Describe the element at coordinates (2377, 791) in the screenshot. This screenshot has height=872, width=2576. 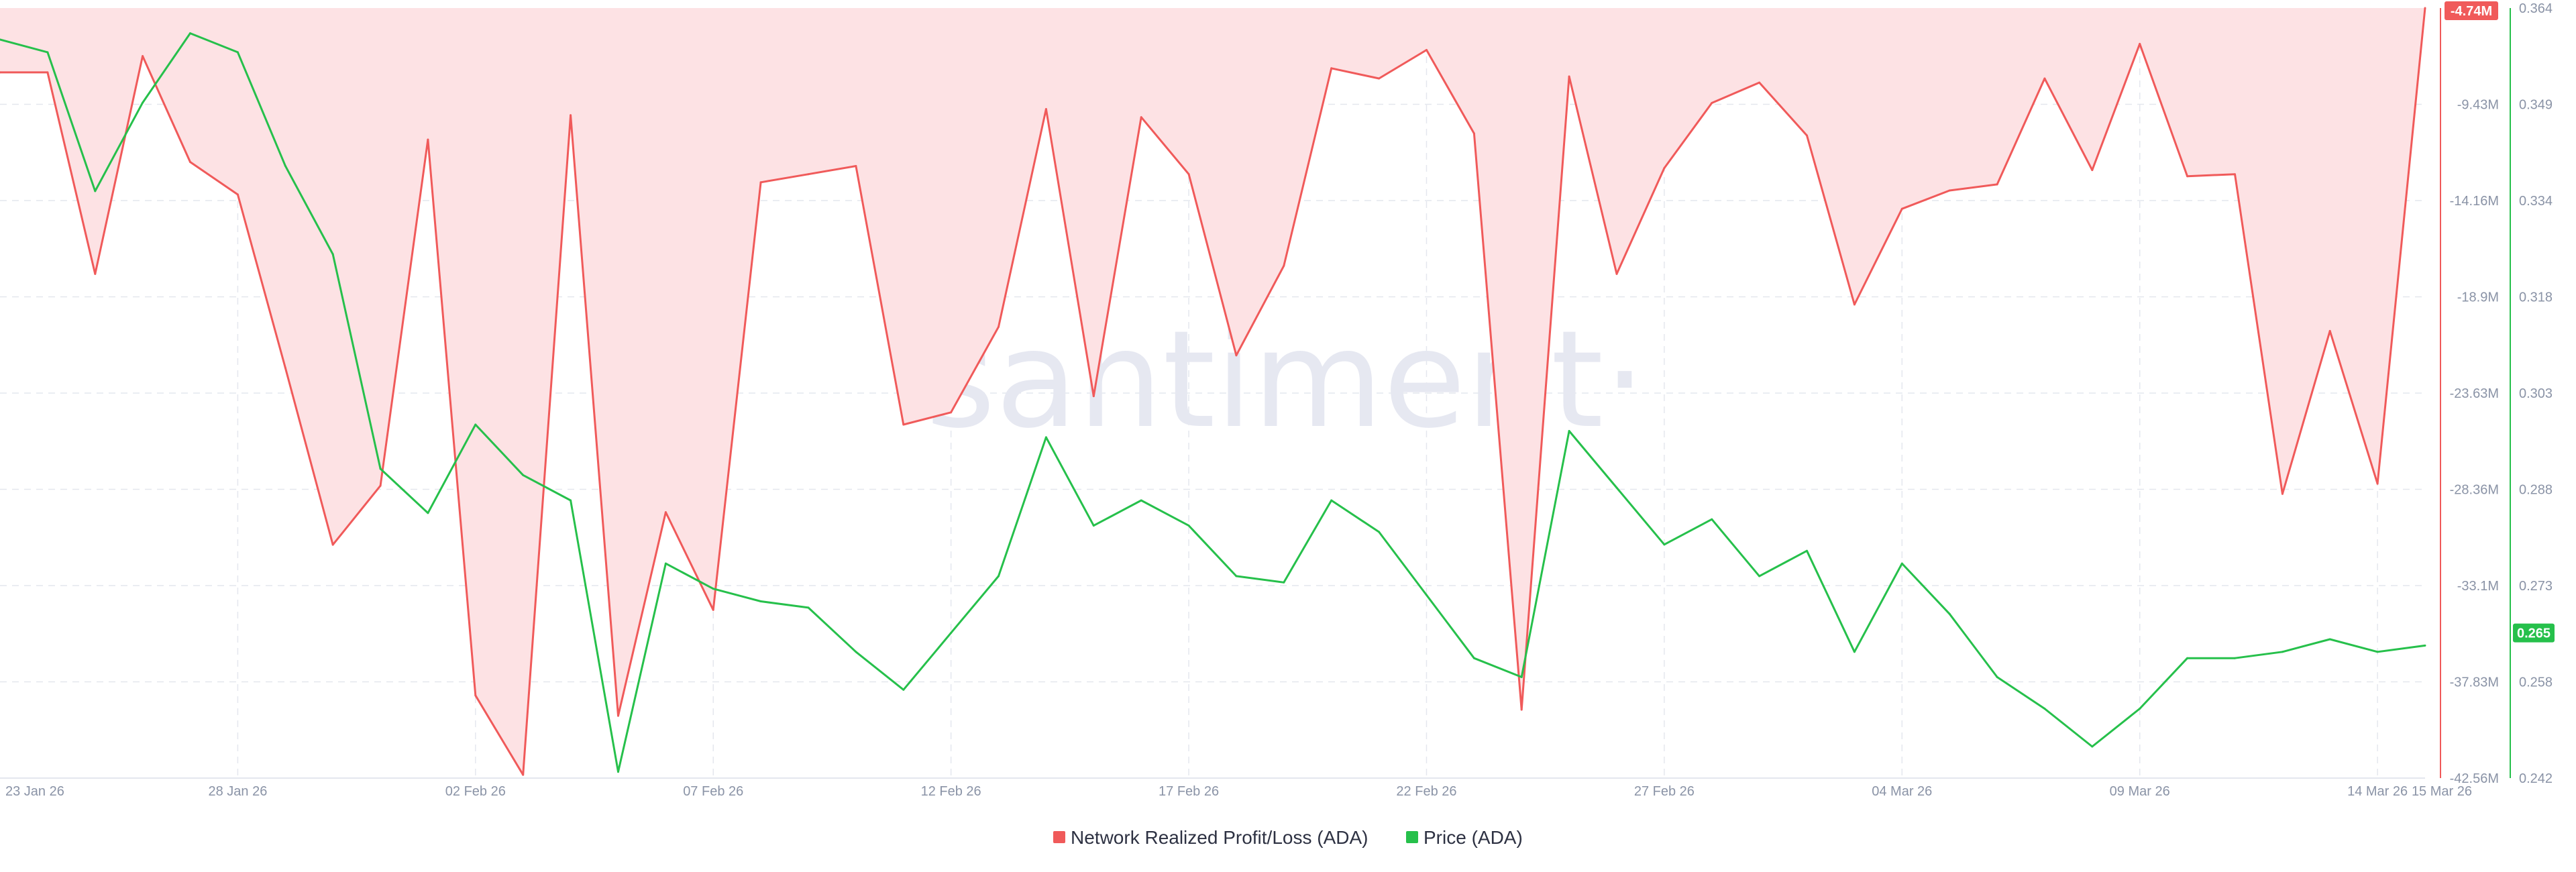
I see `x-tick-label: 14 Mar 26` at that location.